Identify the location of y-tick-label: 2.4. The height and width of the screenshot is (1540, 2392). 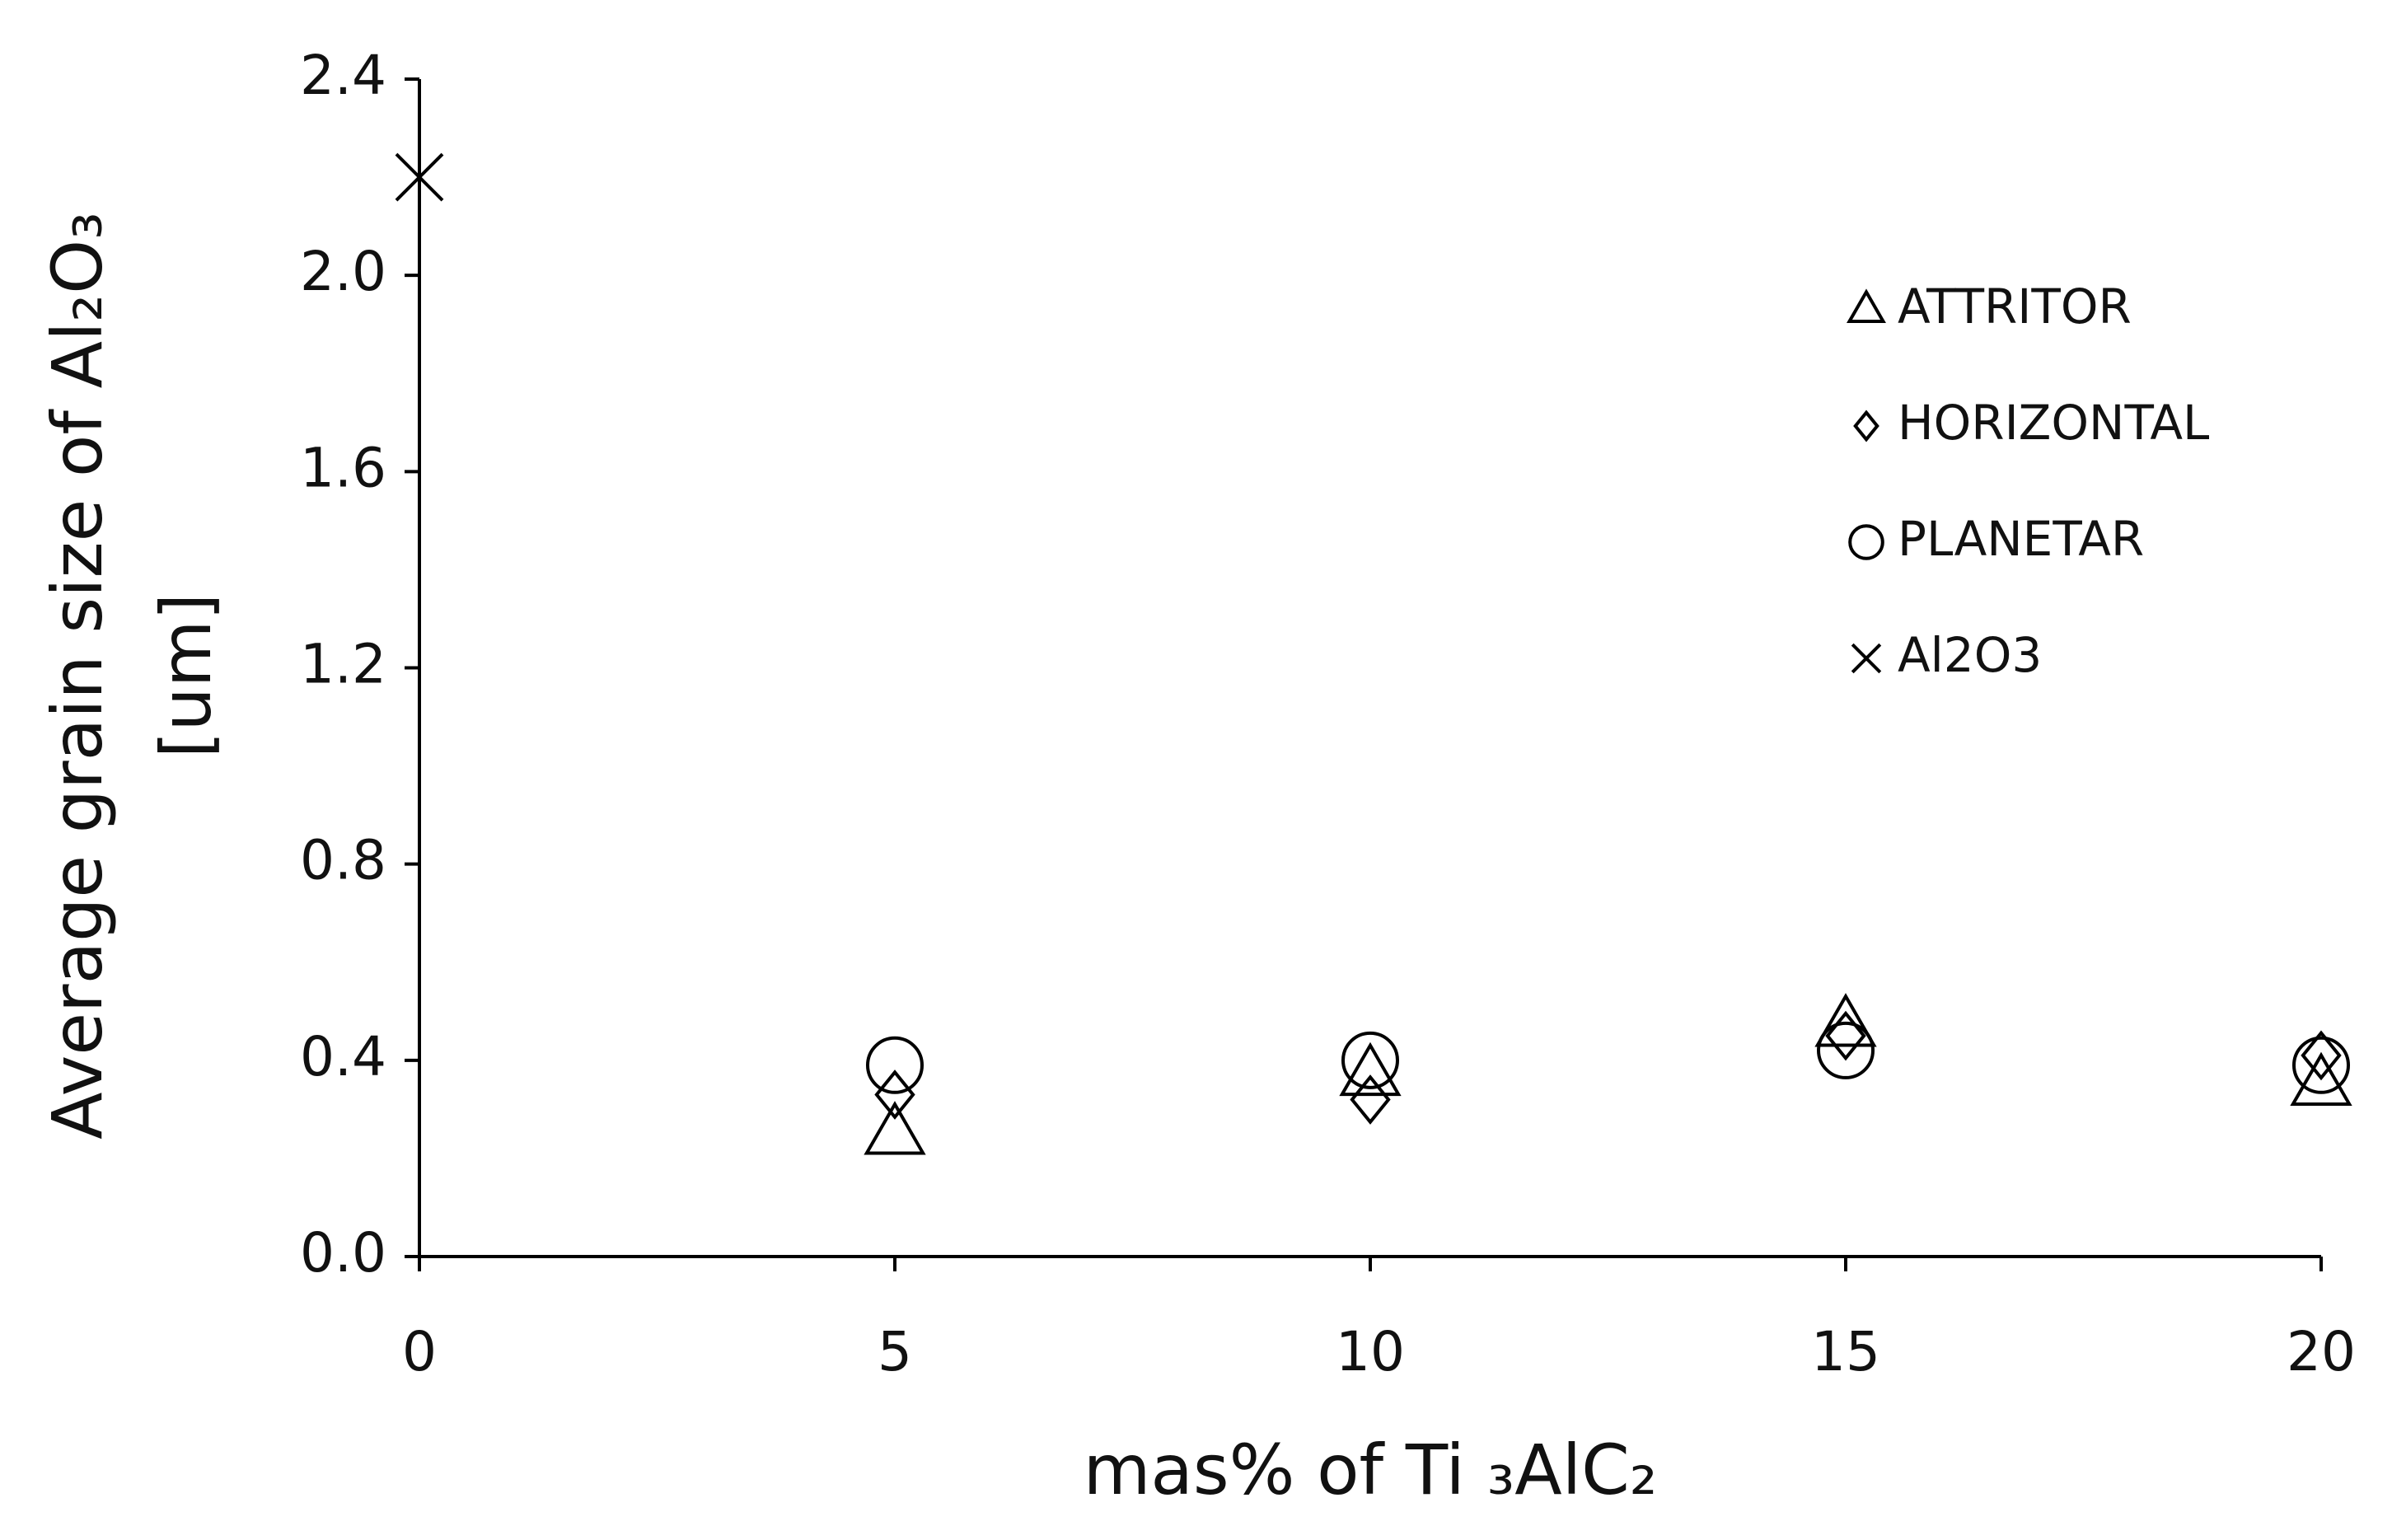
(343, 75).